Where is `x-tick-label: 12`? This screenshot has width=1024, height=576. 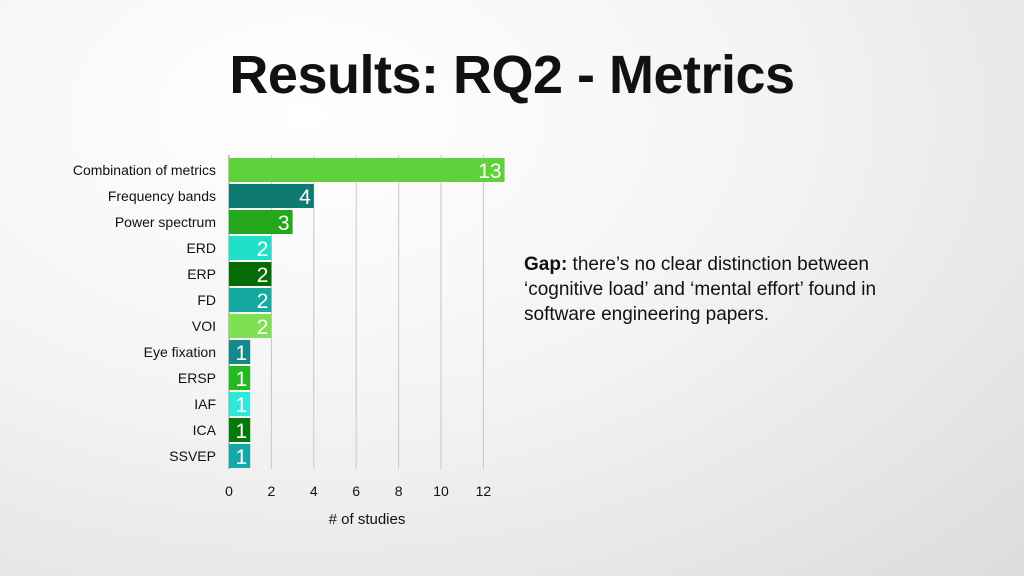
x-tick-label: 12 is located at coordinates (484, 491).